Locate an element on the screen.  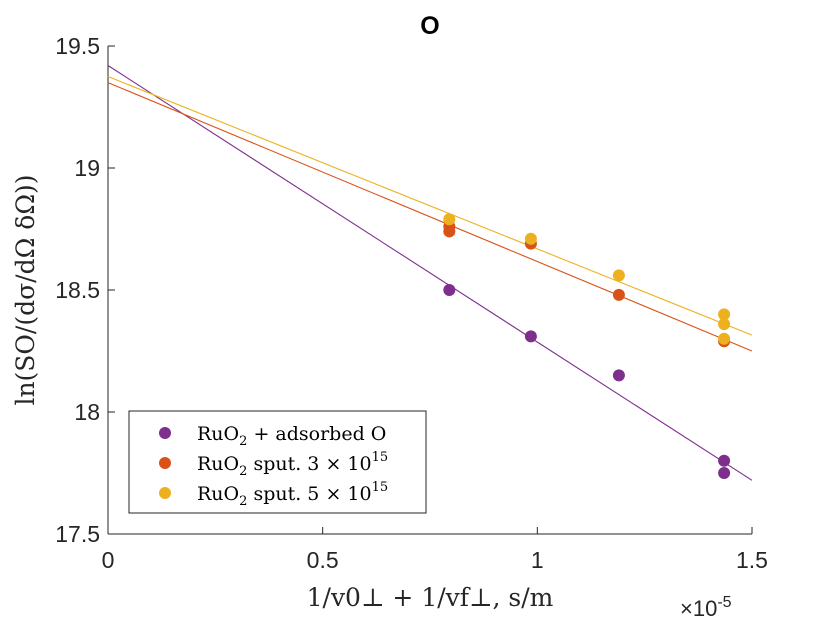
legend-label: RuO2 + adsorbed O is located at coordinates (291, 436).